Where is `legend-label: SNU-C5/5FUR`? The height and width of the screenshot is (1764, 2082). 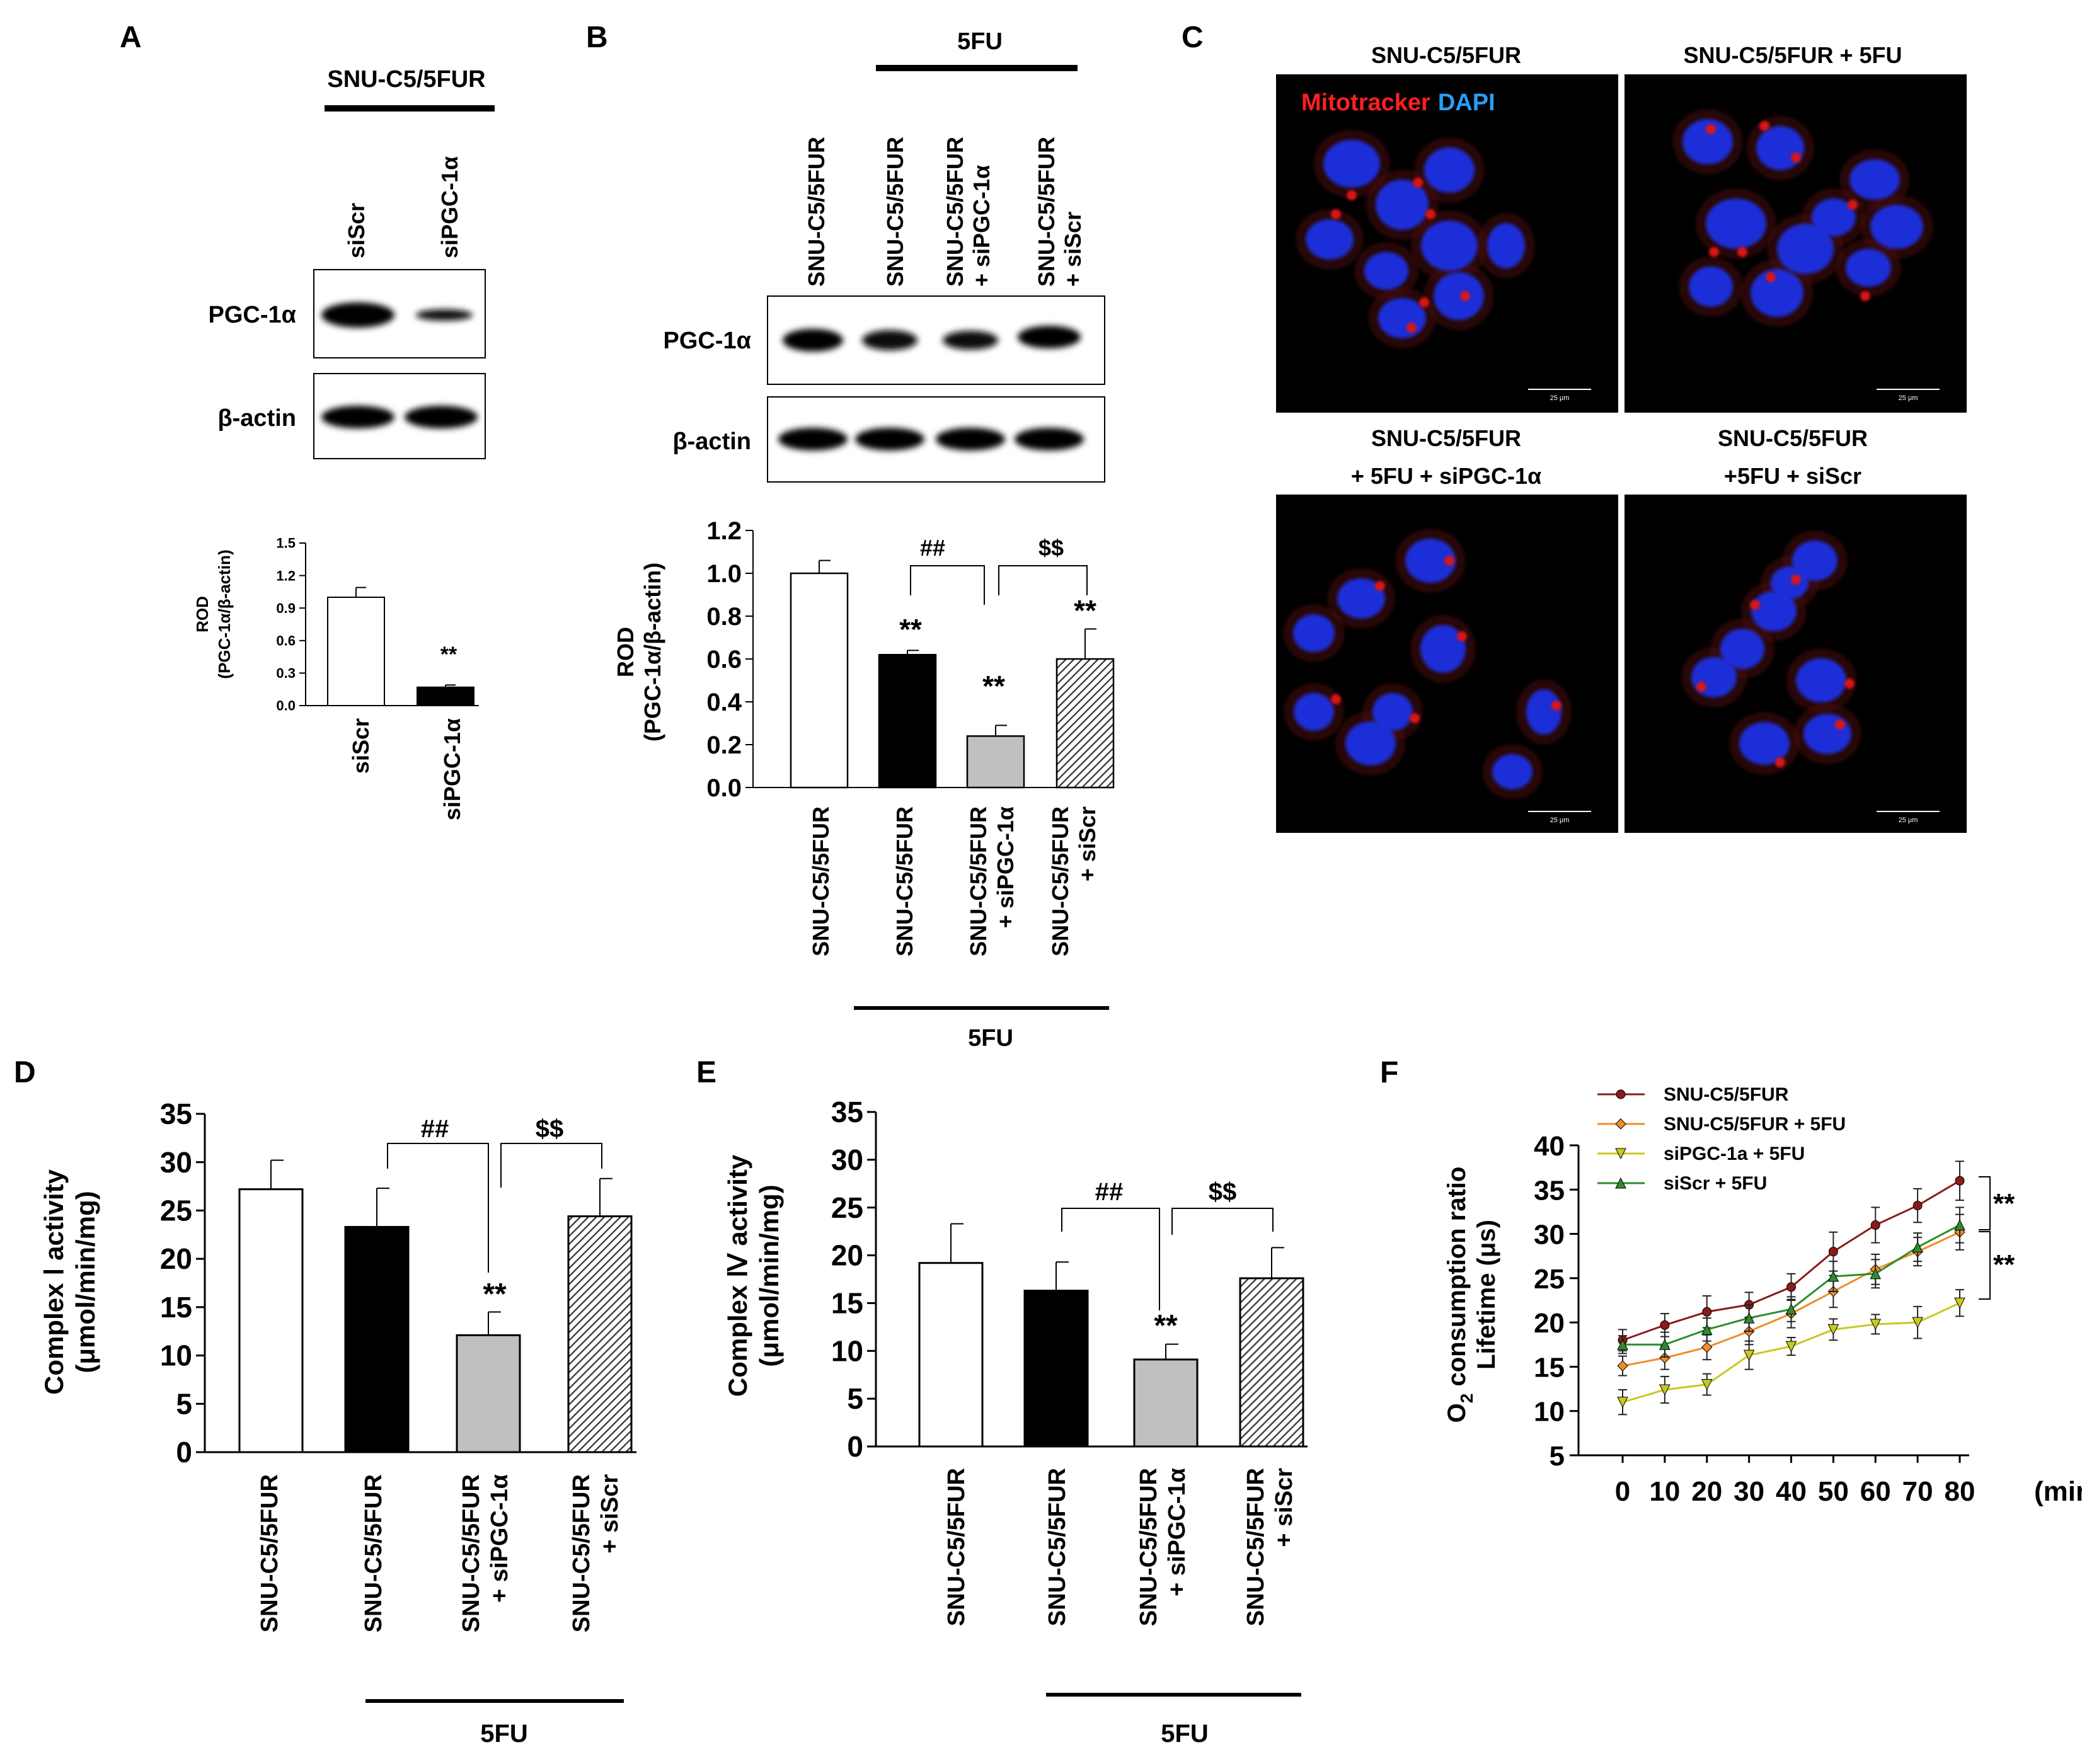
legend-label: SNU-C5/5FUR is located at coordinates (1726, 1094).